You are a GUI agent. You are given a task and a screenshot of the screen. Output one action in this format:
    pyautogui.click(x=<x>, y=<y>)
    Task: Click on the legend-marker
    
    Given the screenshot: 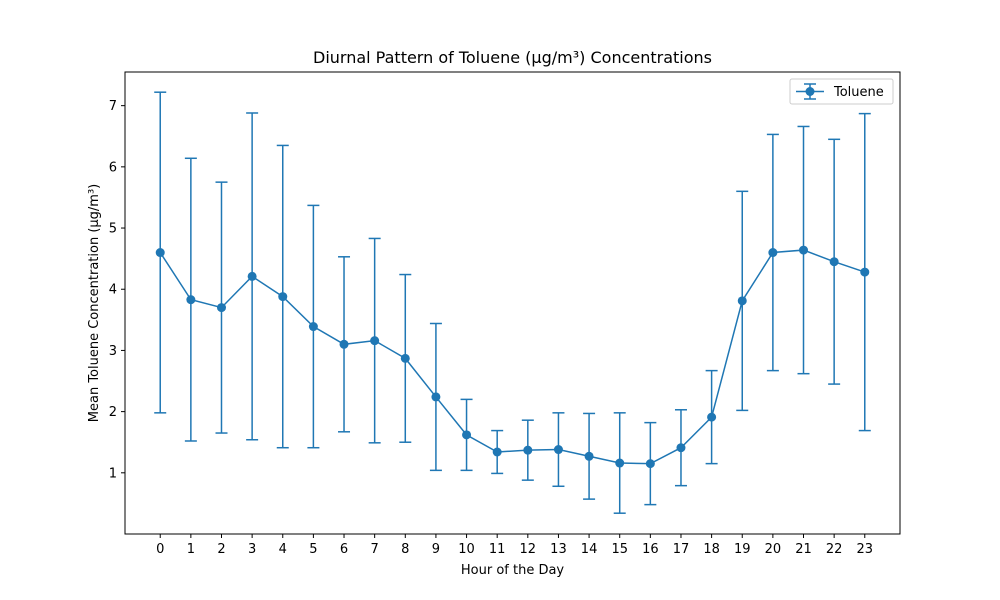 What is the action you would take?
    pyautogui.click(x=810, y=91)
    